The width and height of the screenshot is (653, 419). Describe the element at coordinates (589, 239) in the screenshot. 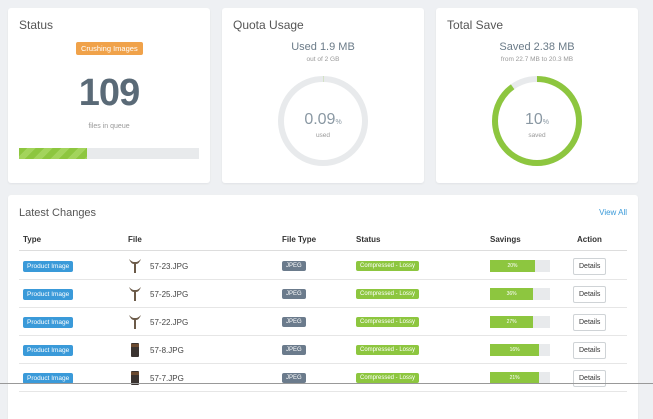

I see `column-header-action: Action` at that location.